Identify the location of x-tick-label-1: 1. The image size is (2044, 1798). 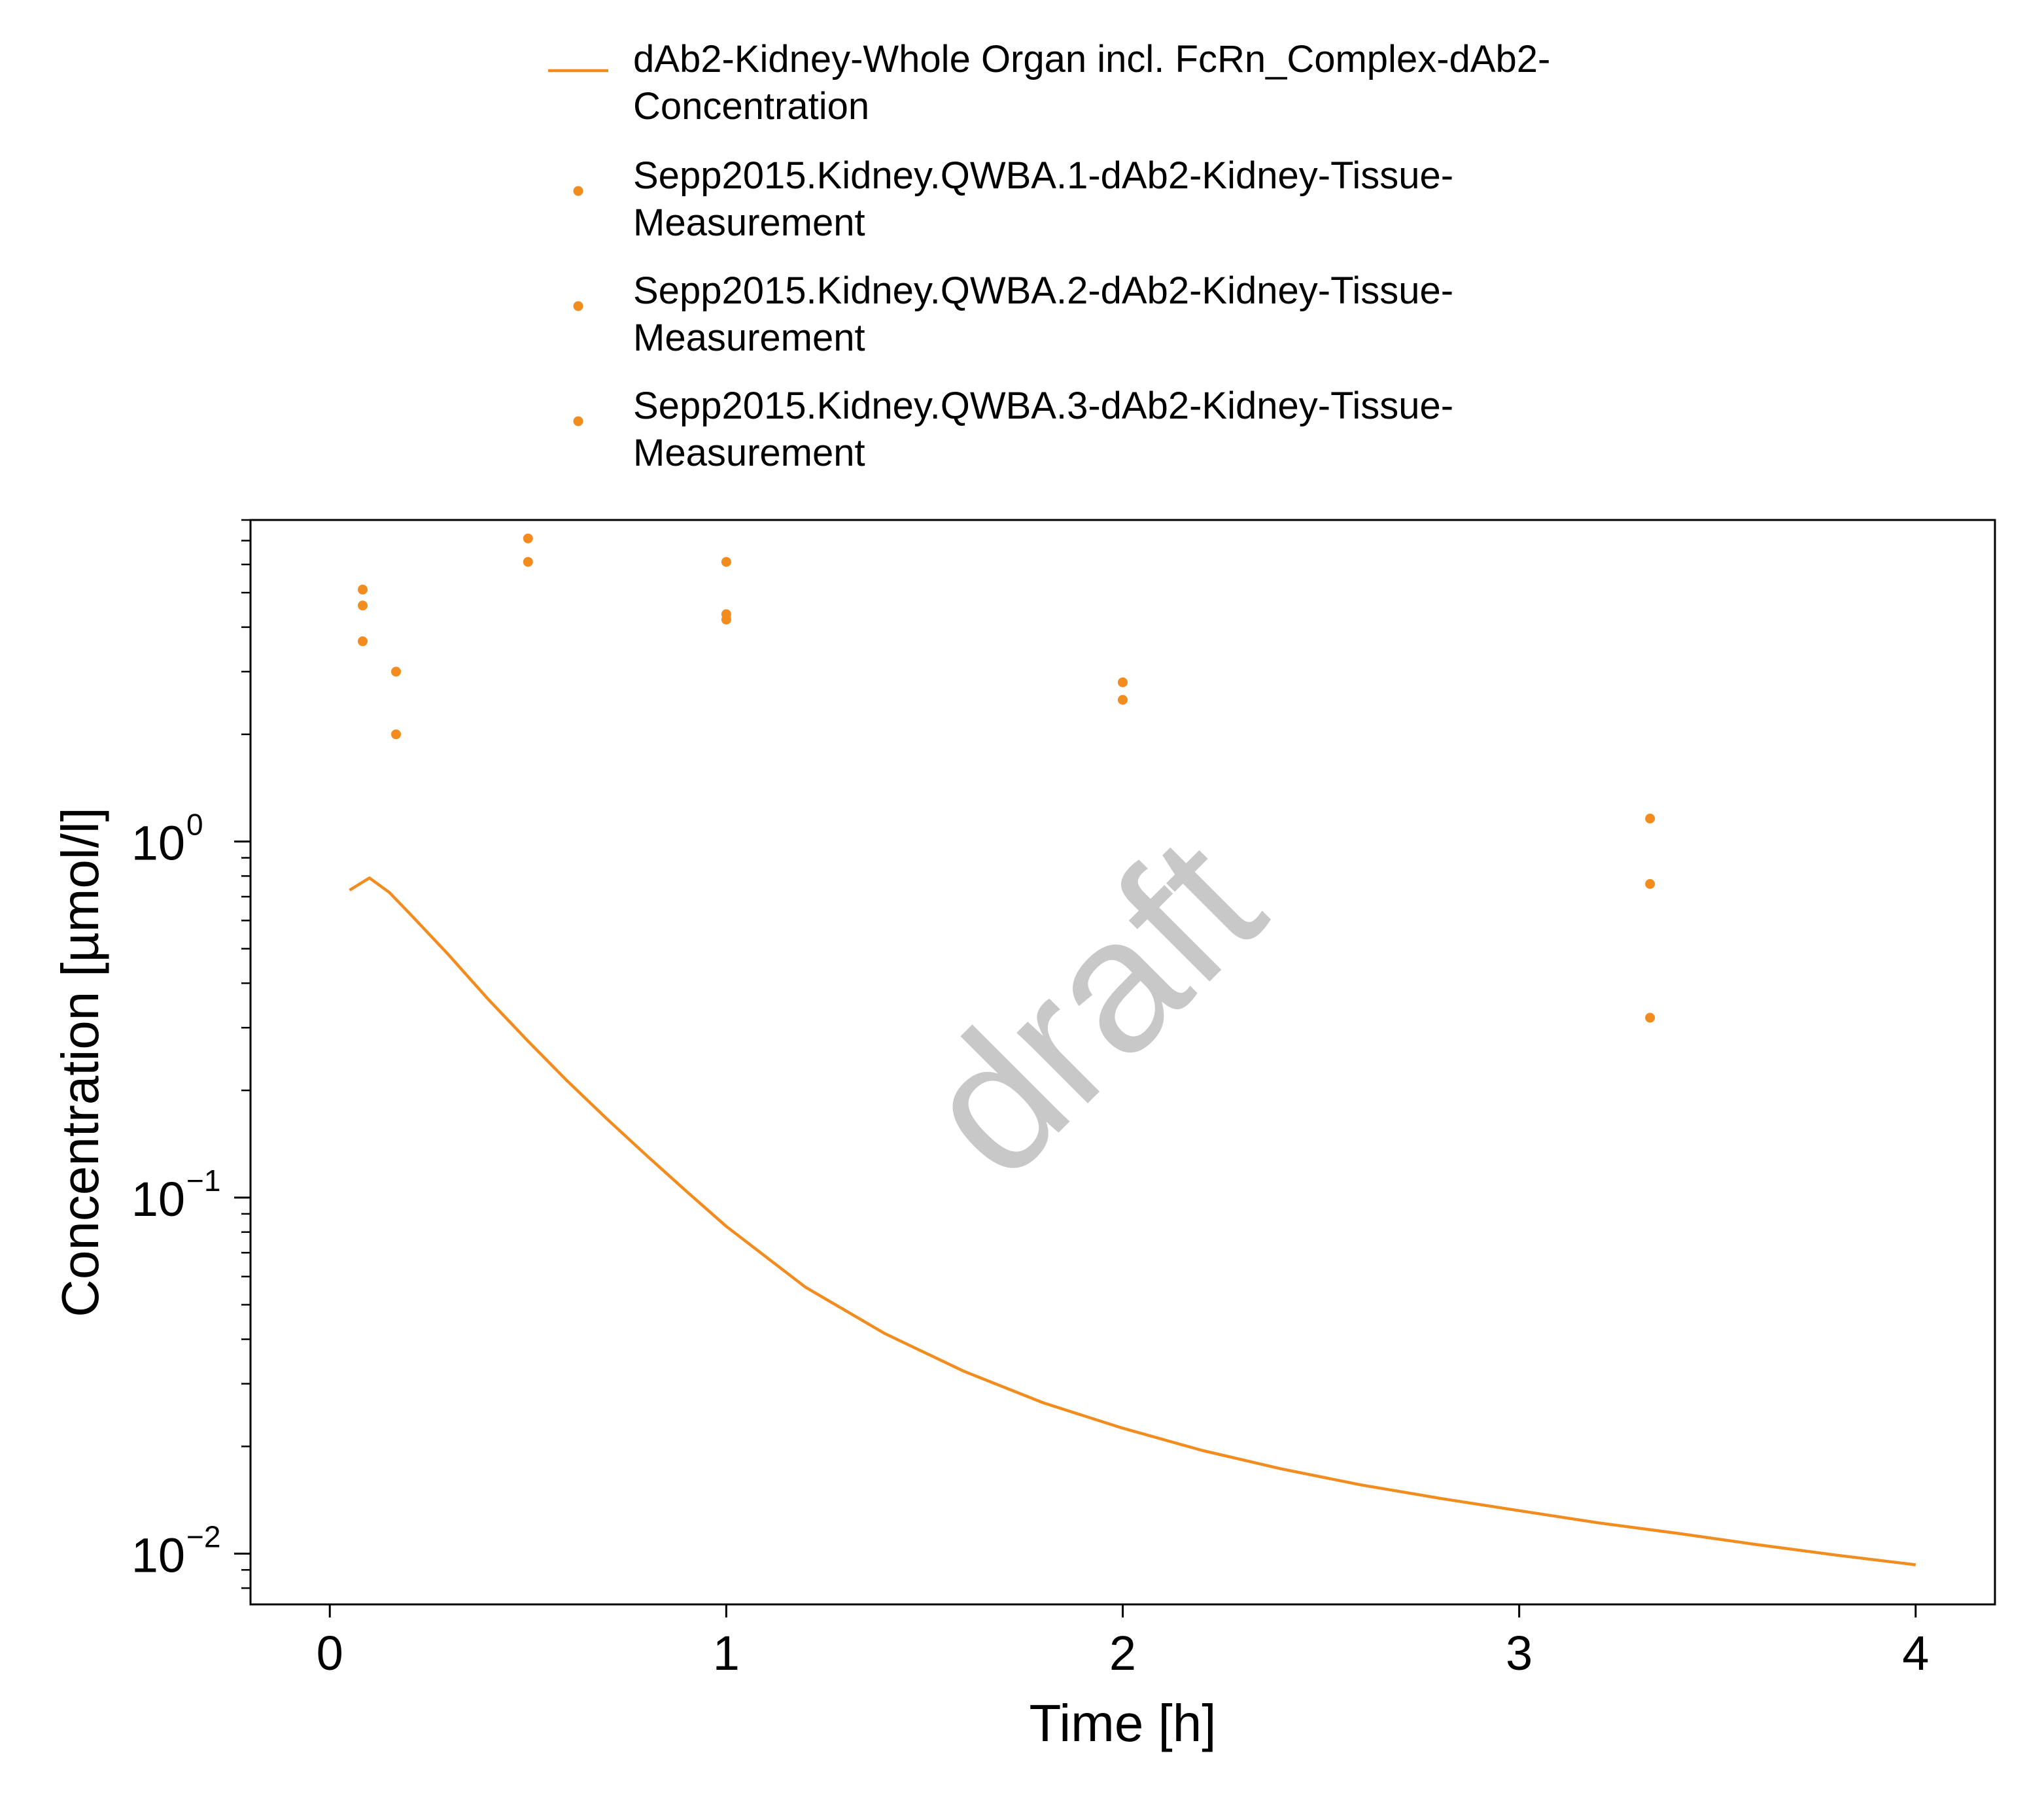
(726, 1653).